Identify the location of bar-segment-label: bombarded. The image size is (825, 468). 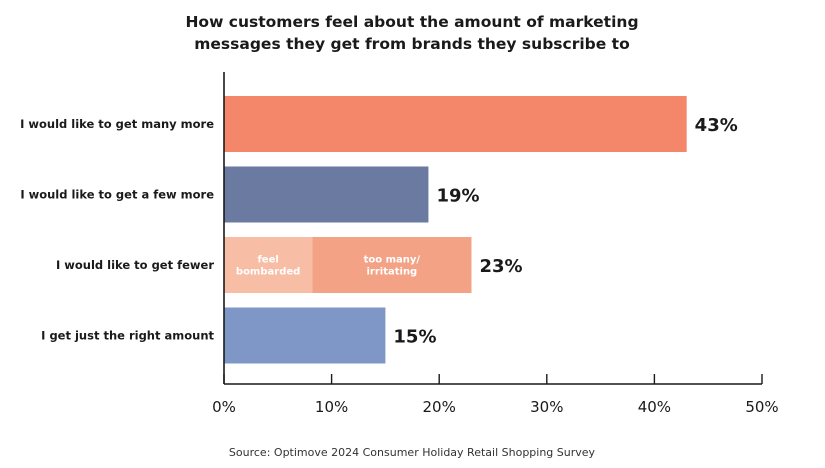
(268, 272).